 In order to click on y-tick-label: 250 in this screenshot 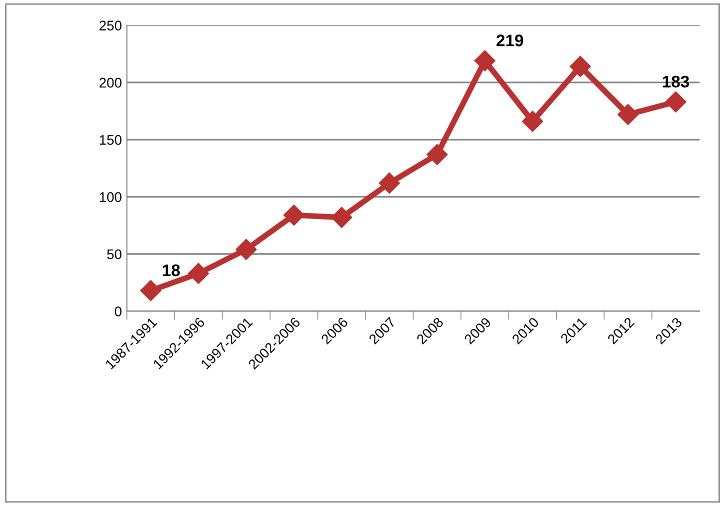, I will do `click(111, 25)`.